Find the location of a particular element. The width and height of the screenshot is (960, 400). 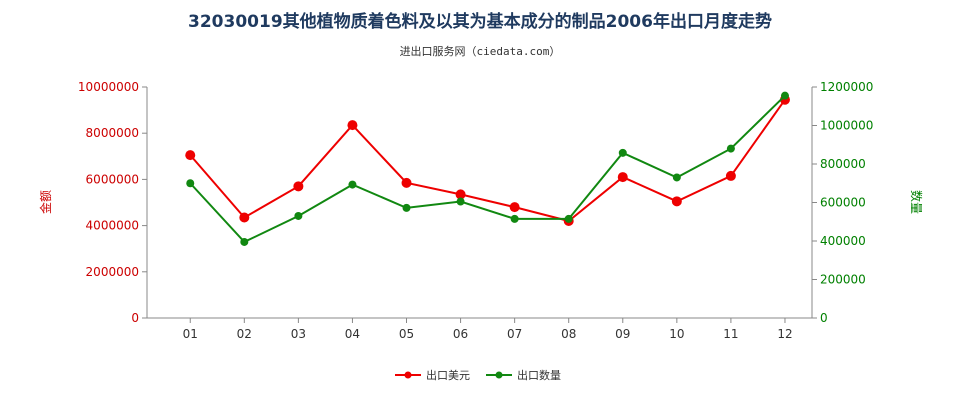

left-axis-tick-label: 2000000 is located at coordinates (112, 272).